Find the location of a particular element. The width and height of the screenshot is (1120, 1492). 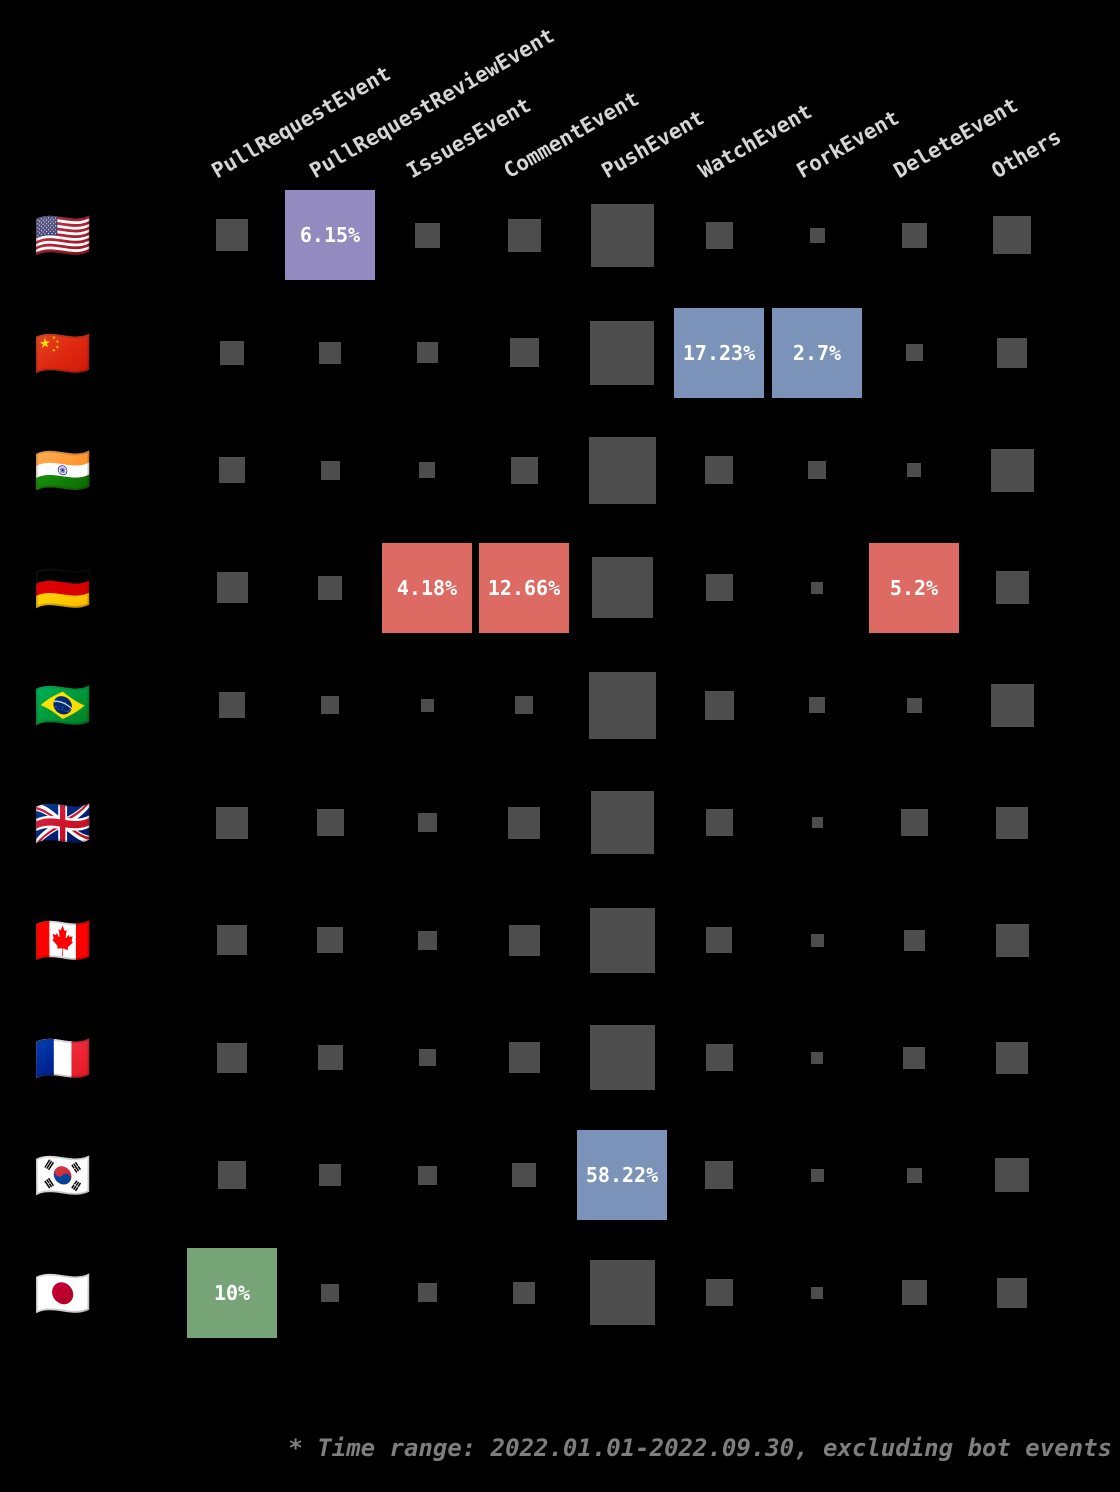

column-header-others: Others is located at coordinates (1026, 154).